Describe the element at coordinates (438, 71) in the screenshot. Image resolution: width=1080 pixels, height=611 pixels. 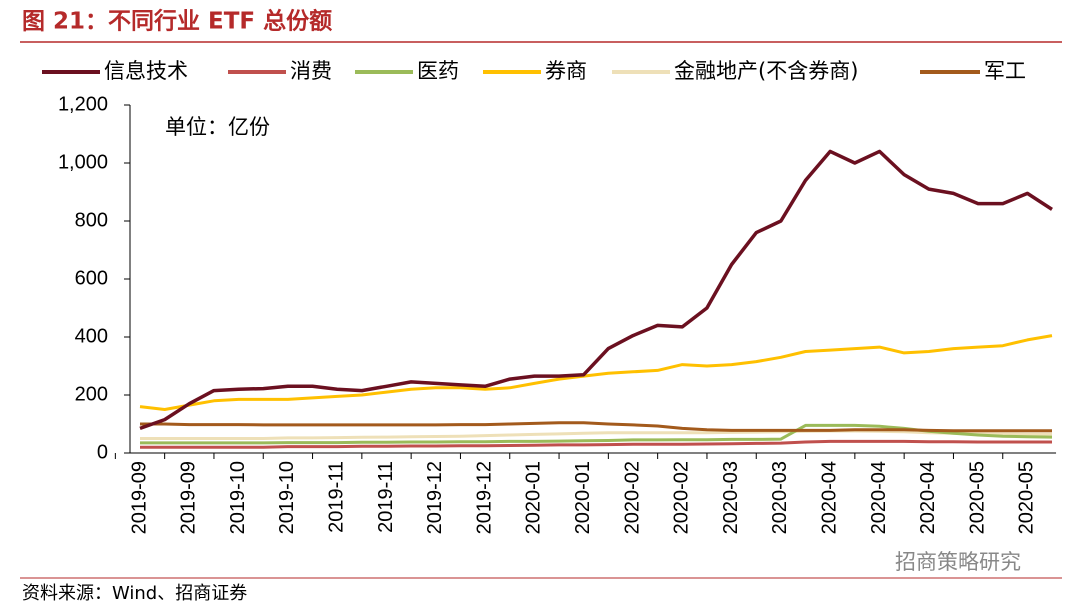
I see `legend-label: 医药` at that location.